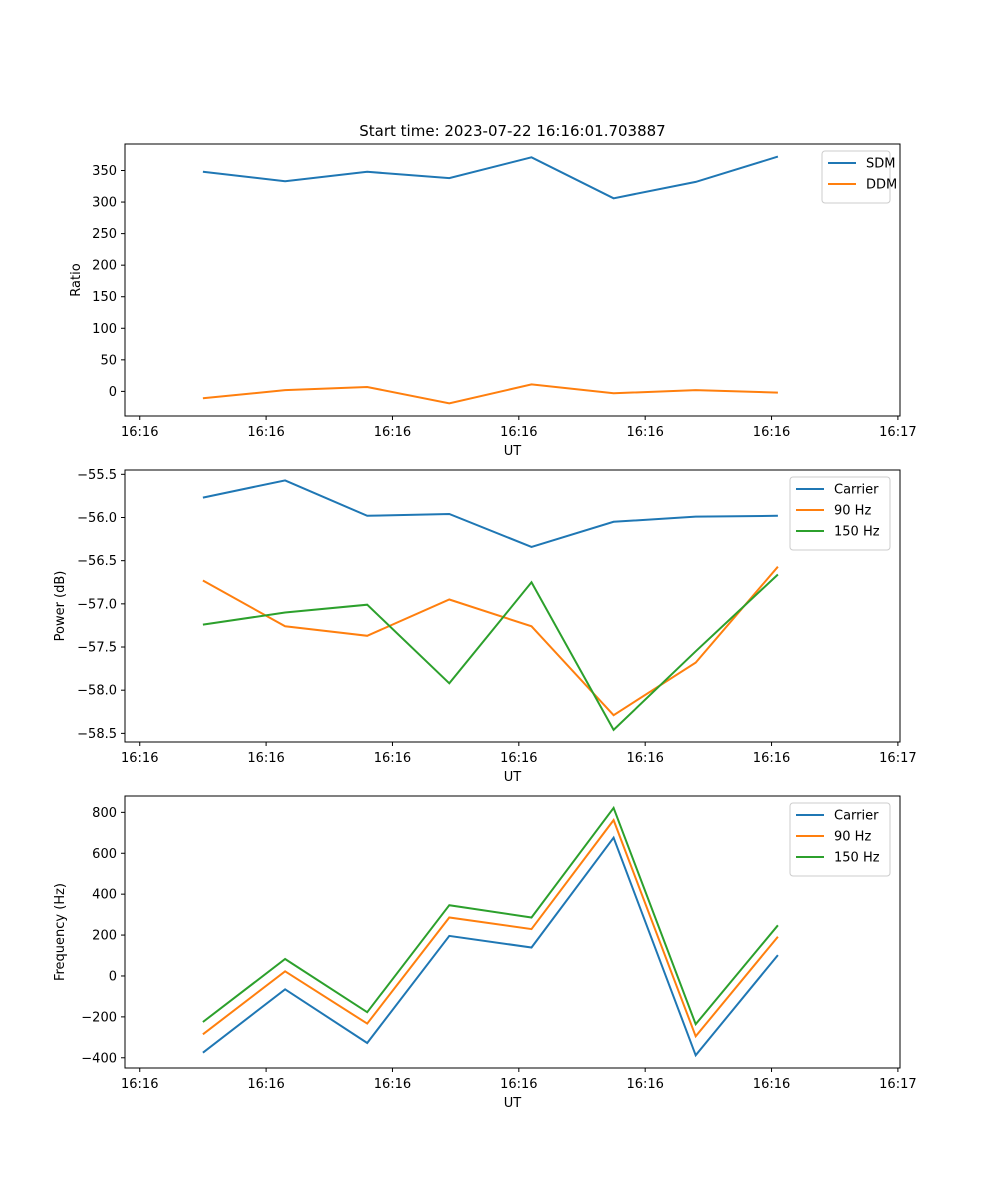  What do you see at coordinates (104, 329) in the screenshot?
I see `y-tick-label: 100` at bounding box center [104, 329].